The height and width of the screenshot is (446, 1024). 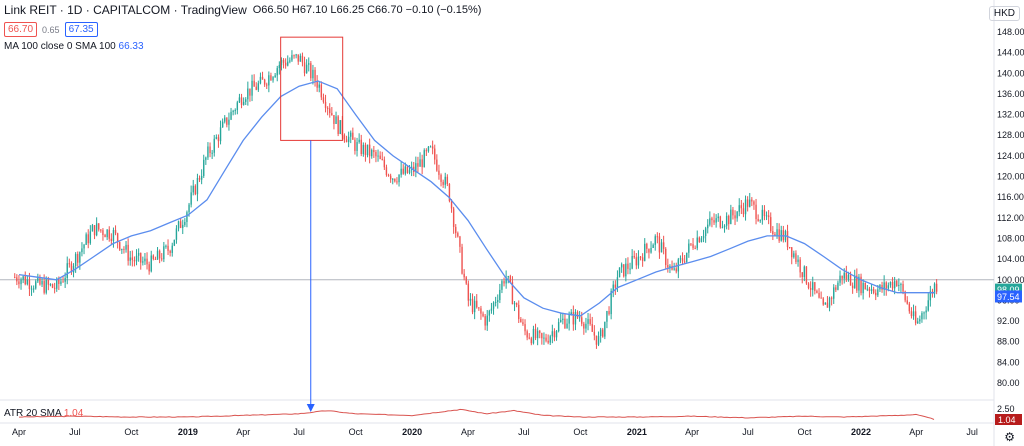 What do you see at coordinates (1010, 177) in the screenshot?
I see `price-tick-label: 120.00` at bounding box center [1010, 177].